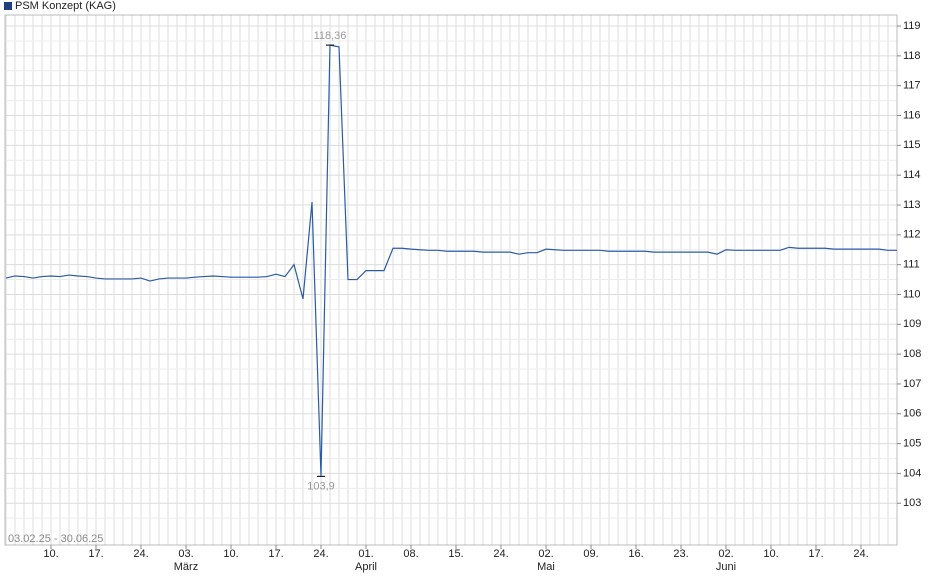 The width and height of the screenshot is (940, 579). What do you see at coordinates (912, 354) in the screenshot?
I see `y-tick-label: 108` at bounding box center [912, 354].